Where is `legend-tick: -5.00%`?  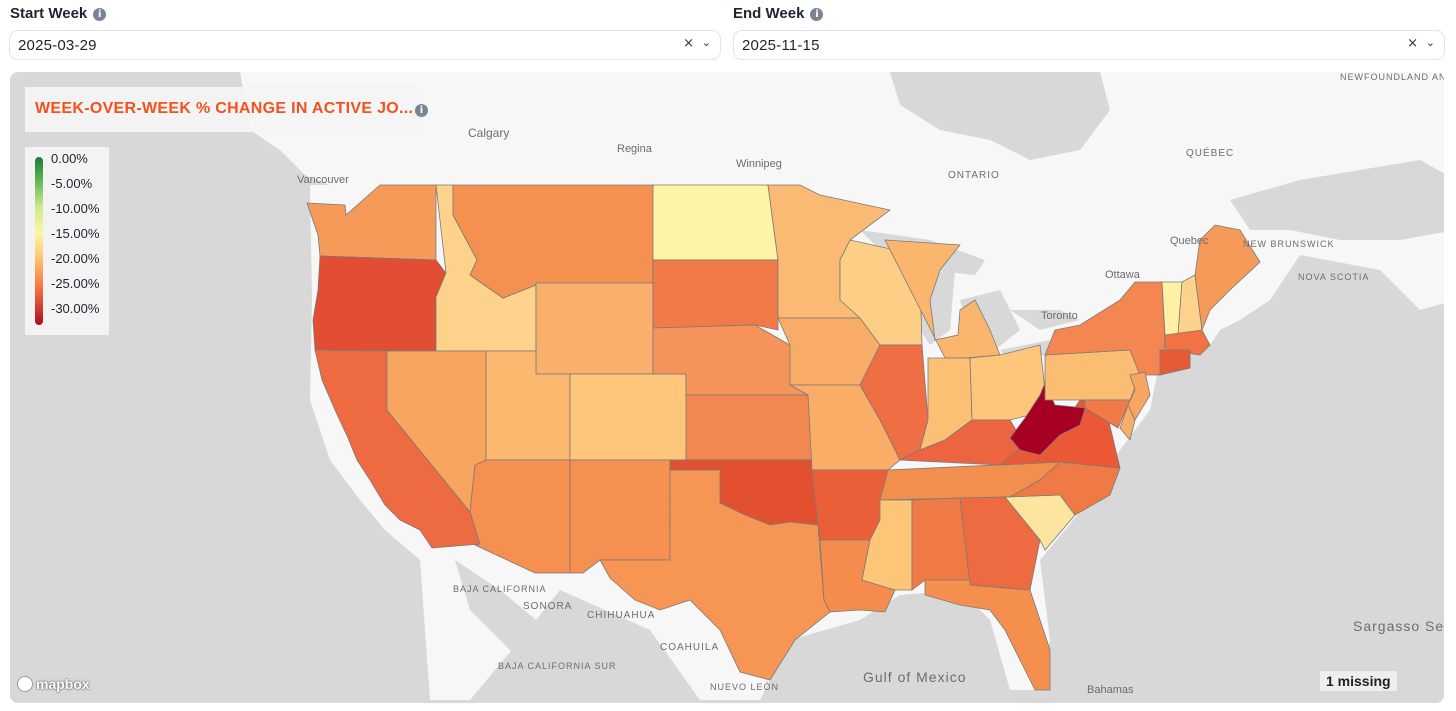 legend-tick: -5.00% is located at coordinates (72, 183).